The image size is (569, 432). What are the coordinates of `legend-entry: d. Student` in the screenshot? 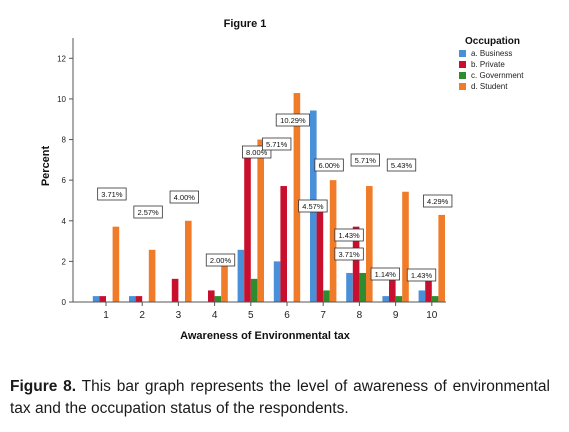 It's located at (489, 86).